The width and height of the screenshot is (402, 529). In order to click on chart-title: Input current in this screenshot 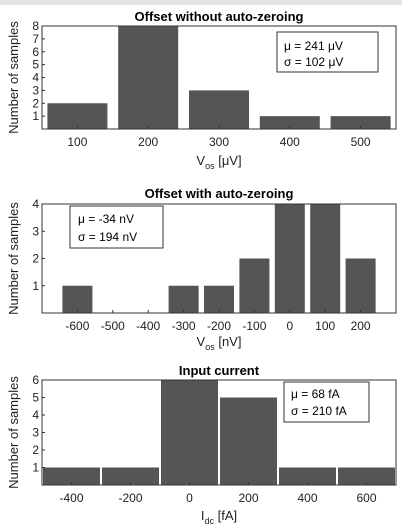, I will do `click(219, 370)`.